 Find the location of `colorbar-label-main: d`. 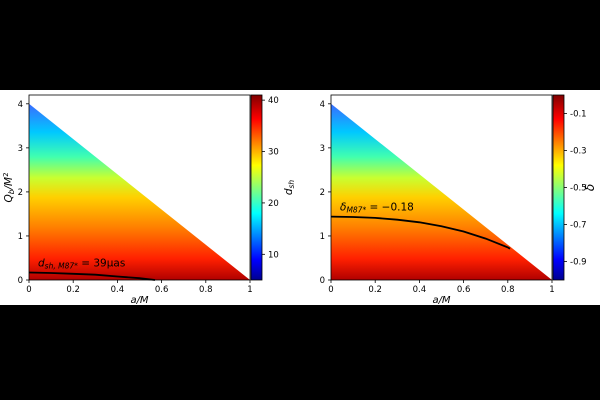

colorbar-label-main: d is located at coordinates (289, 191).